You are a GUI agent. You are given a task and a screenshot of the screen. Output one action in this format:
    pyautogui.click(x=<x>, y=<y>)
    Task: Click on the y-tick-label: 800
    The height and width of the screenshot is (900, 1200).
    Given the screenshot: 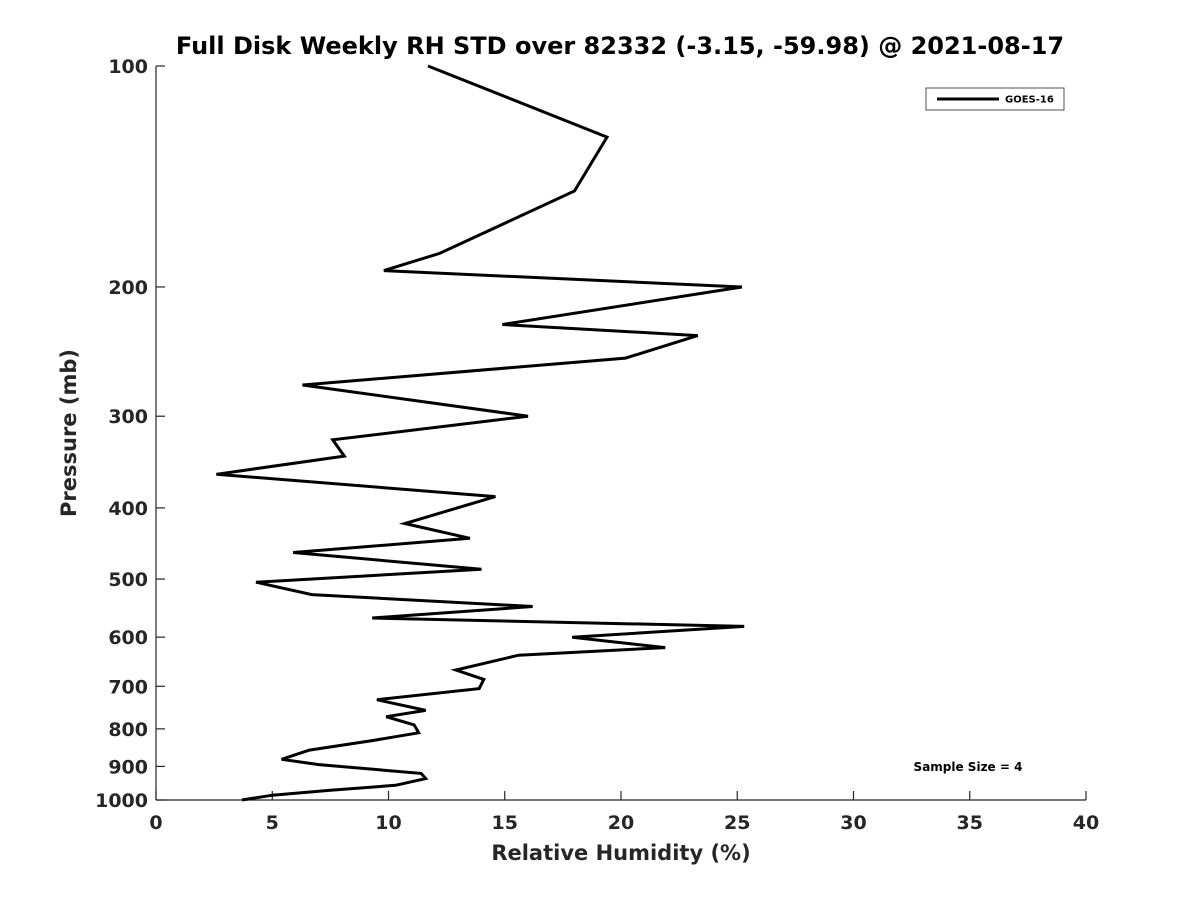 What is the action you would take?
    pyautogui.click(x=128, y=730)
    